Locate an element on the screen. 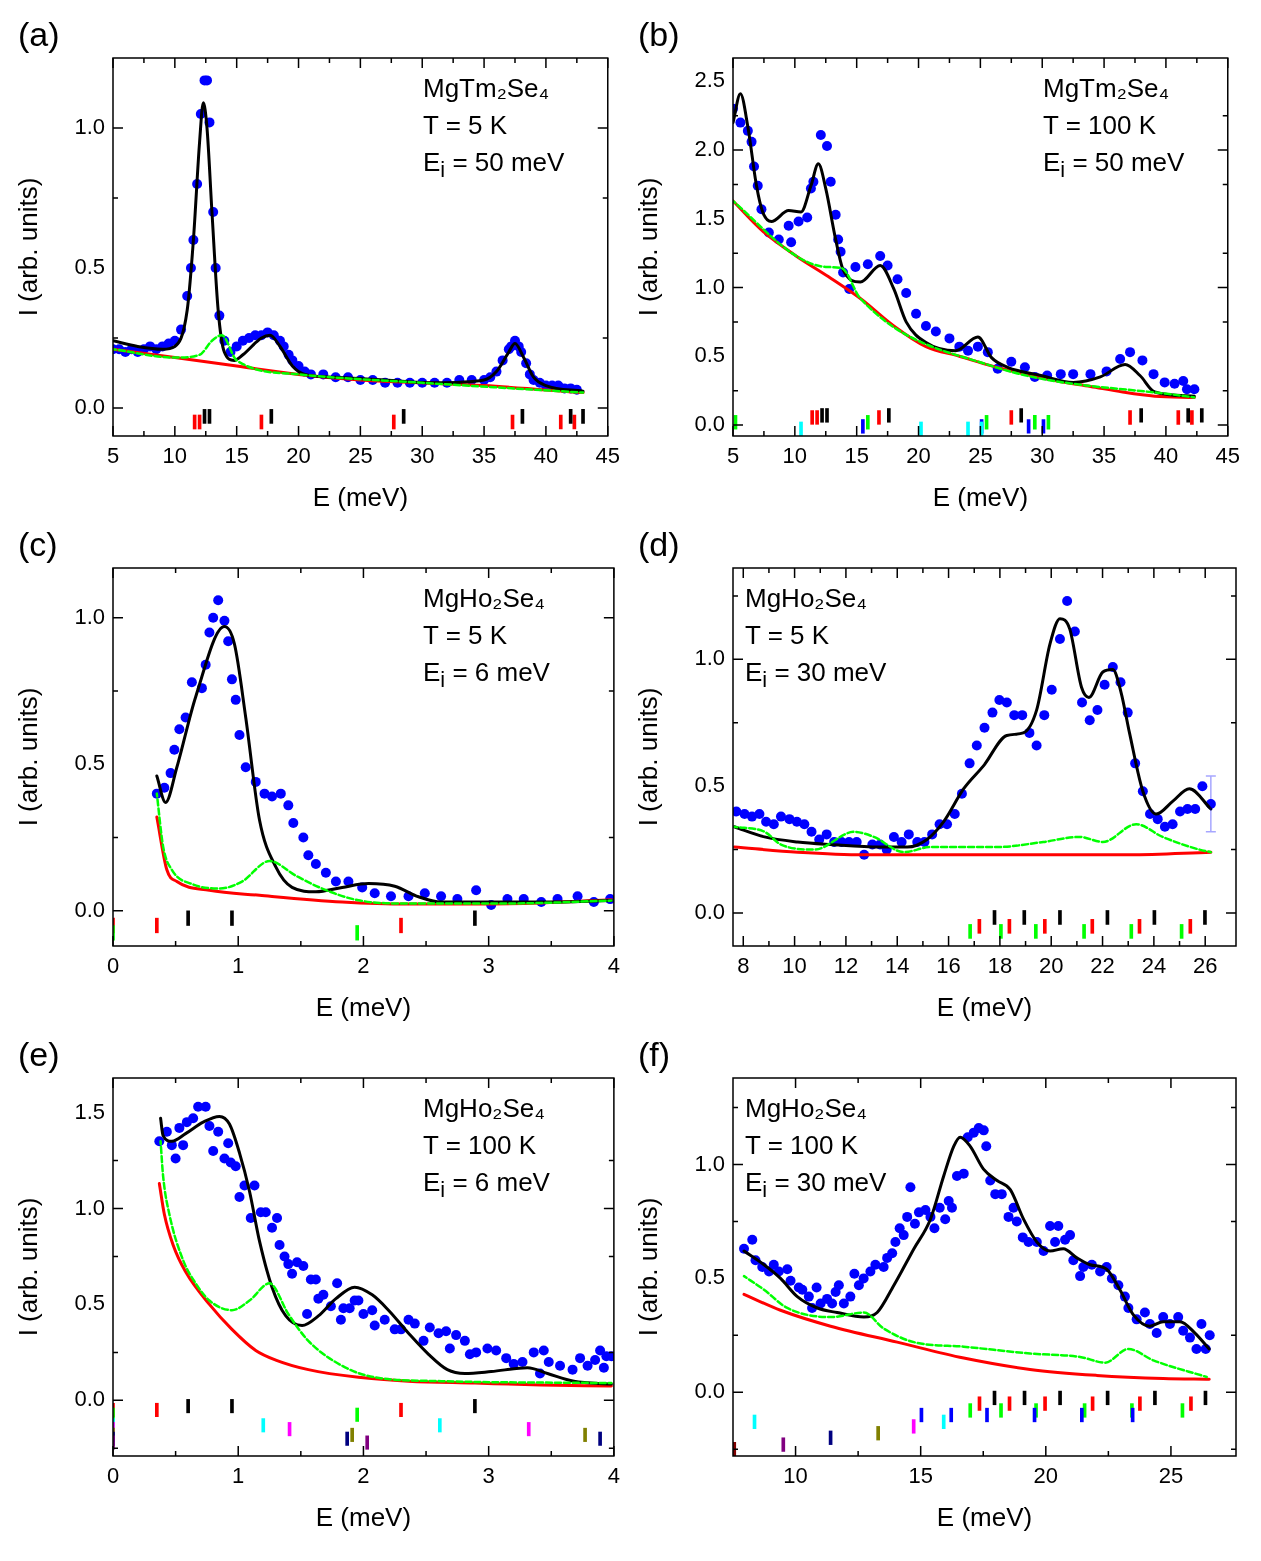 The height and width of the screenshot is (1561, 1261). x-tick-label: 16 is located at coordinates (948, 966).